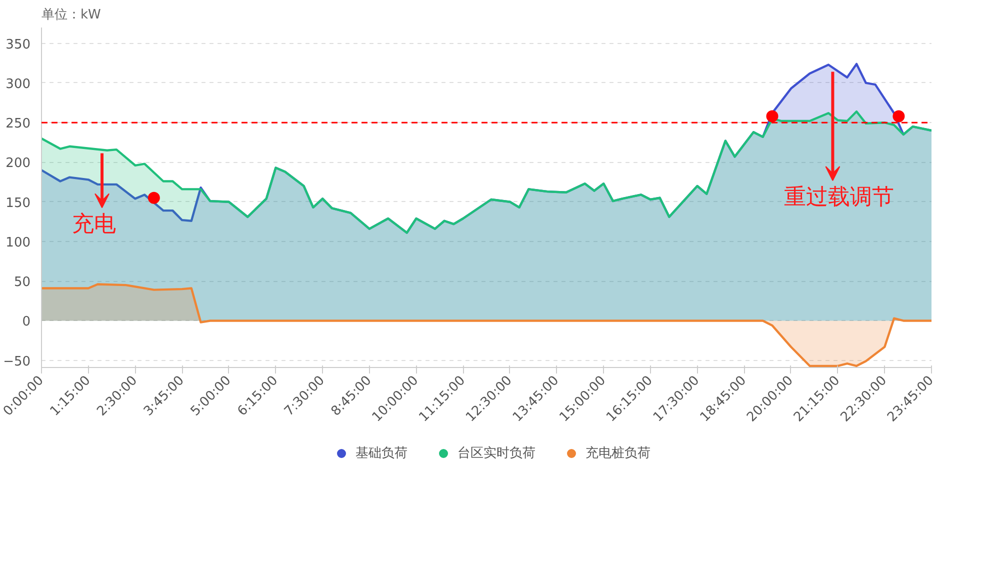 This screenshot has height=561, width=994. What do you see at coordinates (18, 44) in the screenshot?
I see `y-tick-label: 350` at bounding box center [18, 44].